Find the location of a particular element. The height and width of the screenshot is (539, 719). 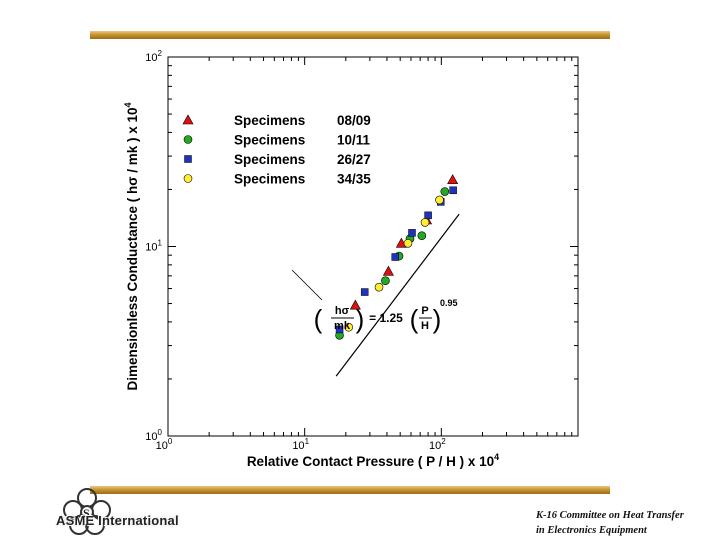

asme-logo-icon: S is located at coordinates (87, 511).